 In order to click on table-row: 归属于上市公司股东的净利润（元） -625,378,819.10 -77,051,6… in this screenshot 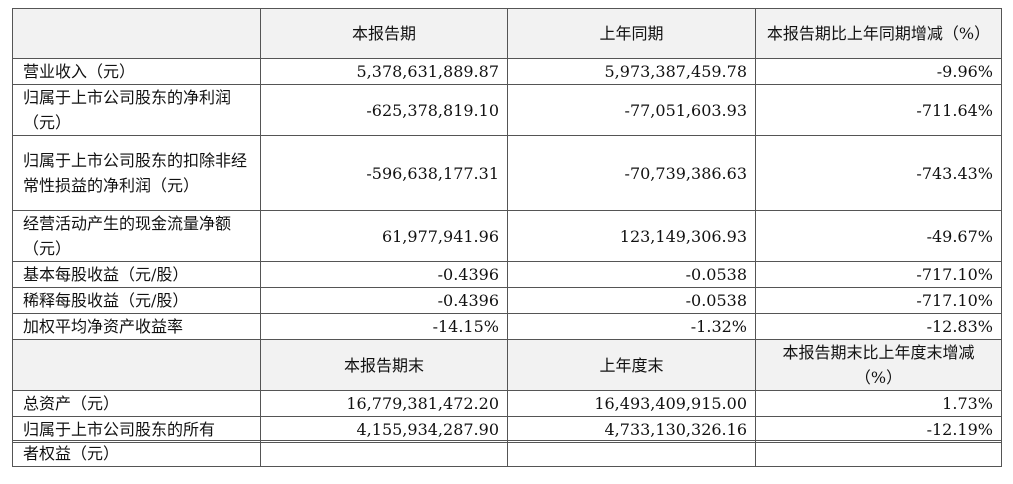, I will do `click(507, 110)`.